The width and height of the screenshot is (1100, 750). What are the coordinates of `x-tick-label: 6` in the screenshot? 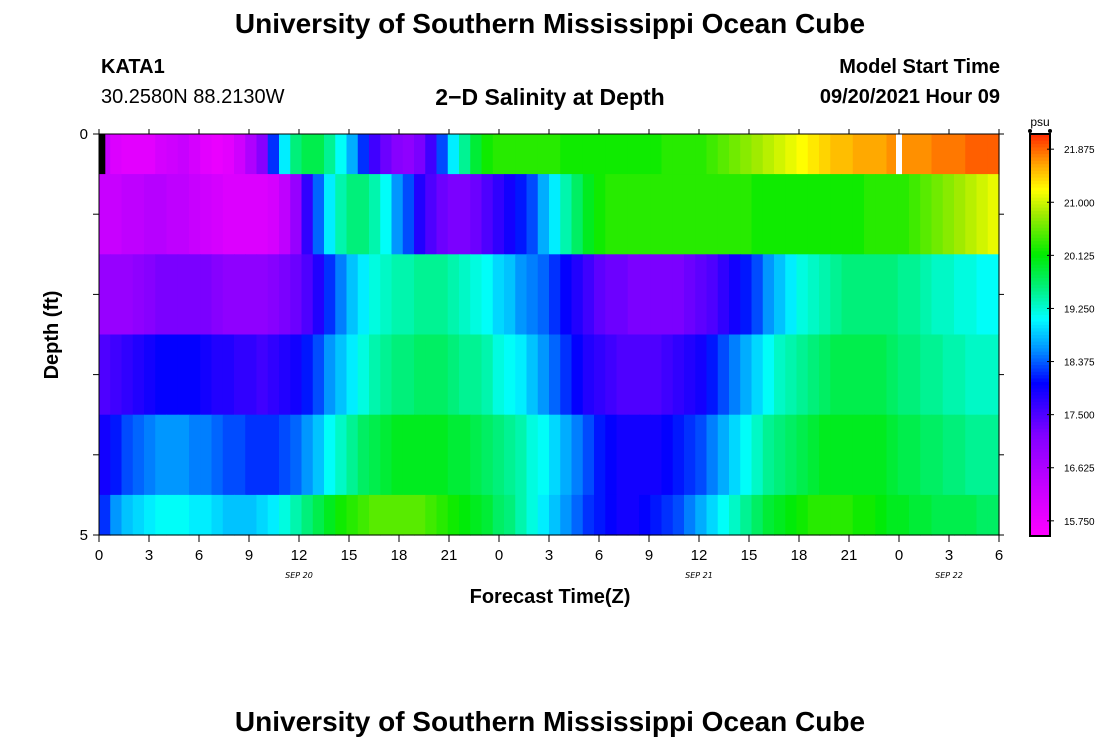 It's located at (999, 555).